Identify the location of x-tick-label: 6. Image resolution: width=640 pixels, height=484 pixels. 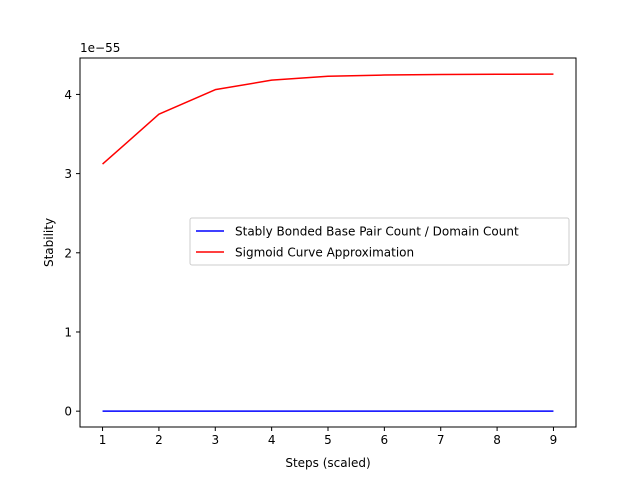
(385, 440).